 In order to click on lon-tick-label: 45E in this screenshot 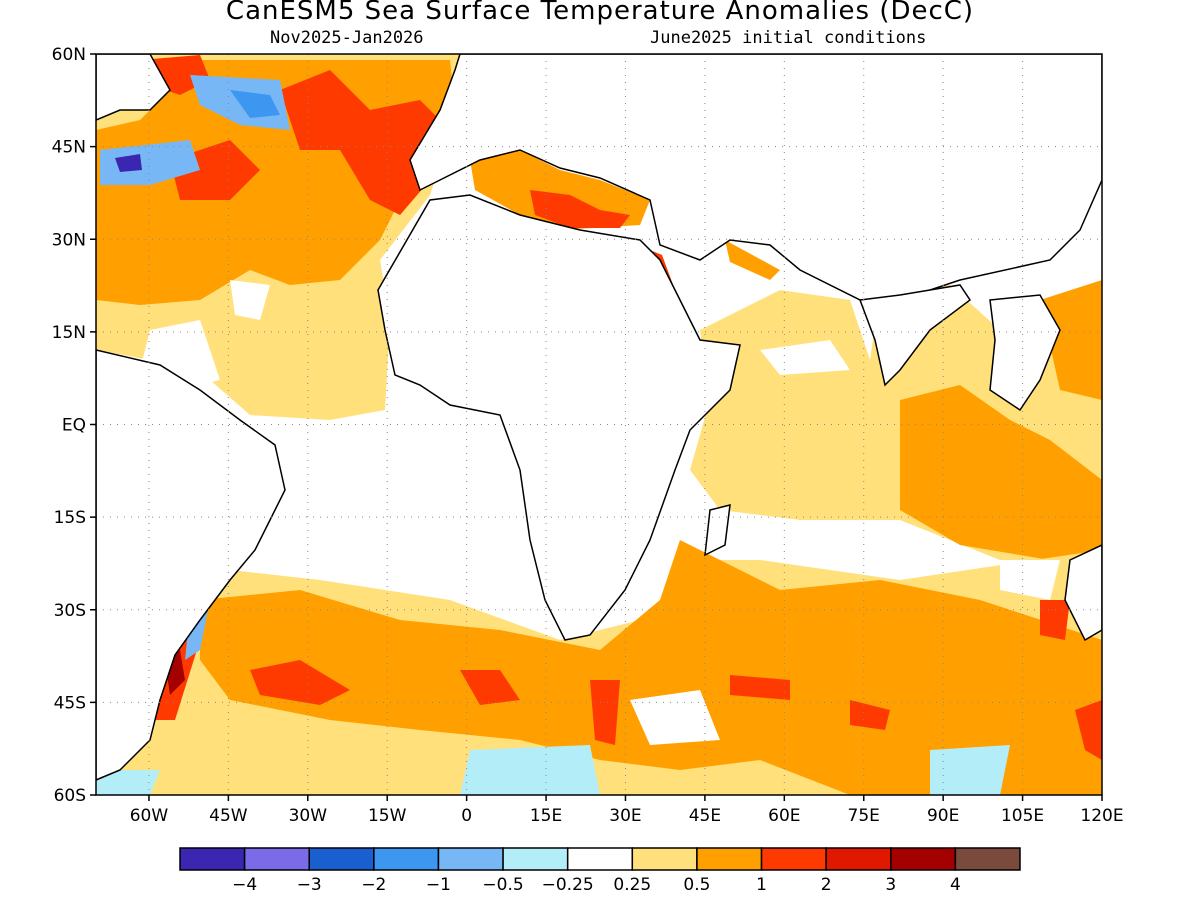, I will do `click(705, 816)`.